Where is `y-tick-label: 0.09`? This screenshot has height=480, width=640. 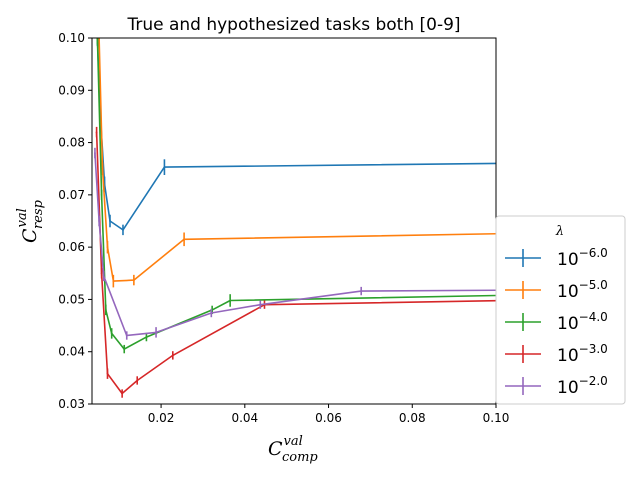 y-tick-label: 0.09 is located at coordinates (71, 90).